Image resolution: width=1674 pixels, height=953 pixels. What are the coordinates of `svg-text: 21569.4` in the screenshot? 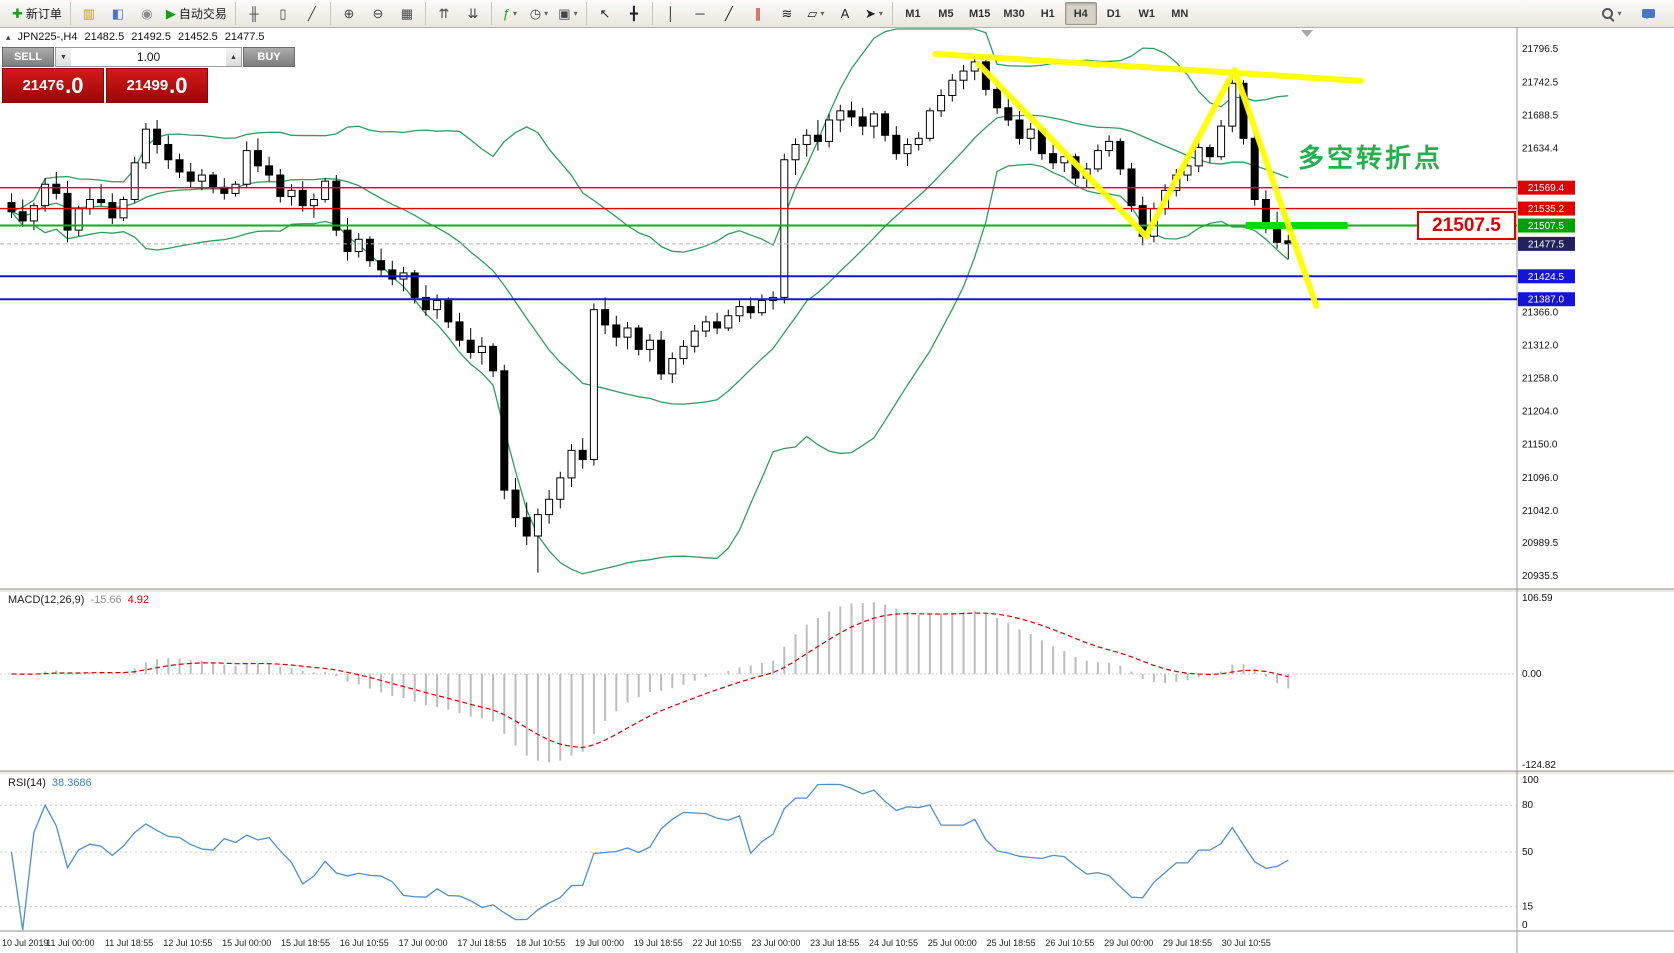 It's located at (1546, 188).